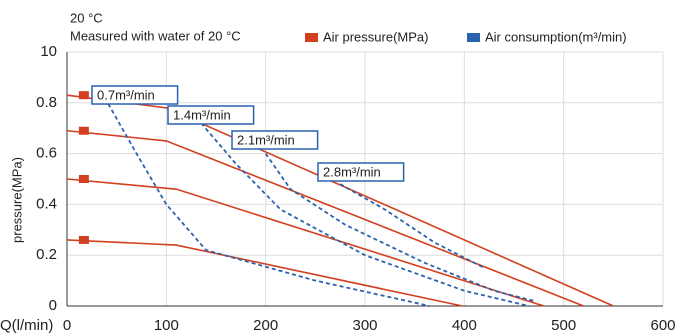 The height and width of the screenshot is (336, 684). I want to click on legend-label: Air pressure(MPa), so click(375, 36).